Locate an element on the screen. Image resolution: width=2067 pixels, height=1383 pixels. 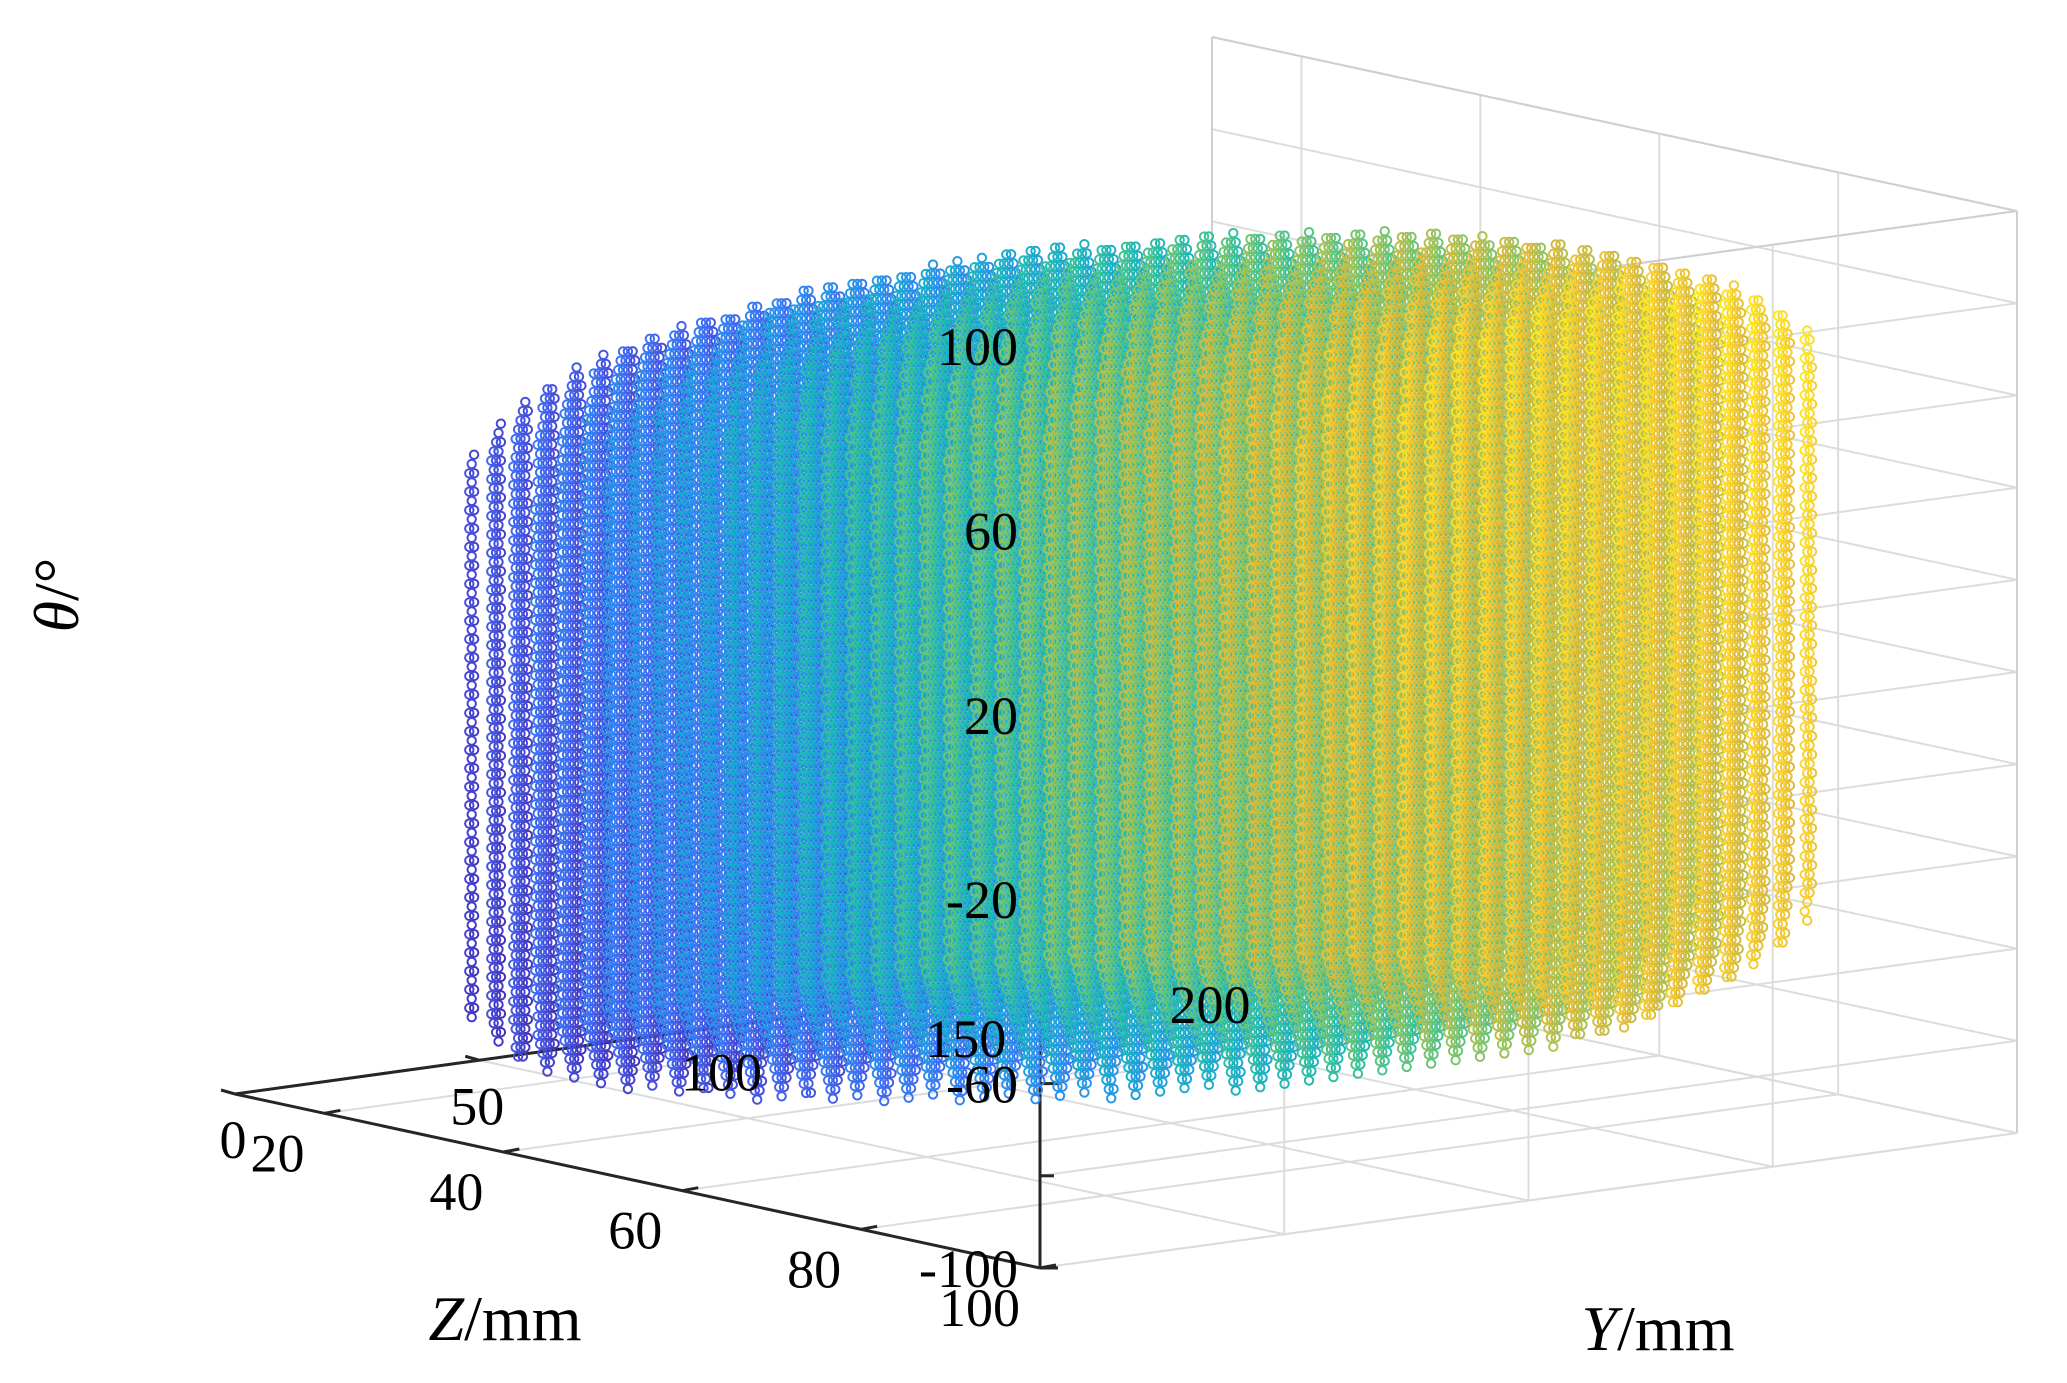
box-edge is located at coordinates (1614, 124).